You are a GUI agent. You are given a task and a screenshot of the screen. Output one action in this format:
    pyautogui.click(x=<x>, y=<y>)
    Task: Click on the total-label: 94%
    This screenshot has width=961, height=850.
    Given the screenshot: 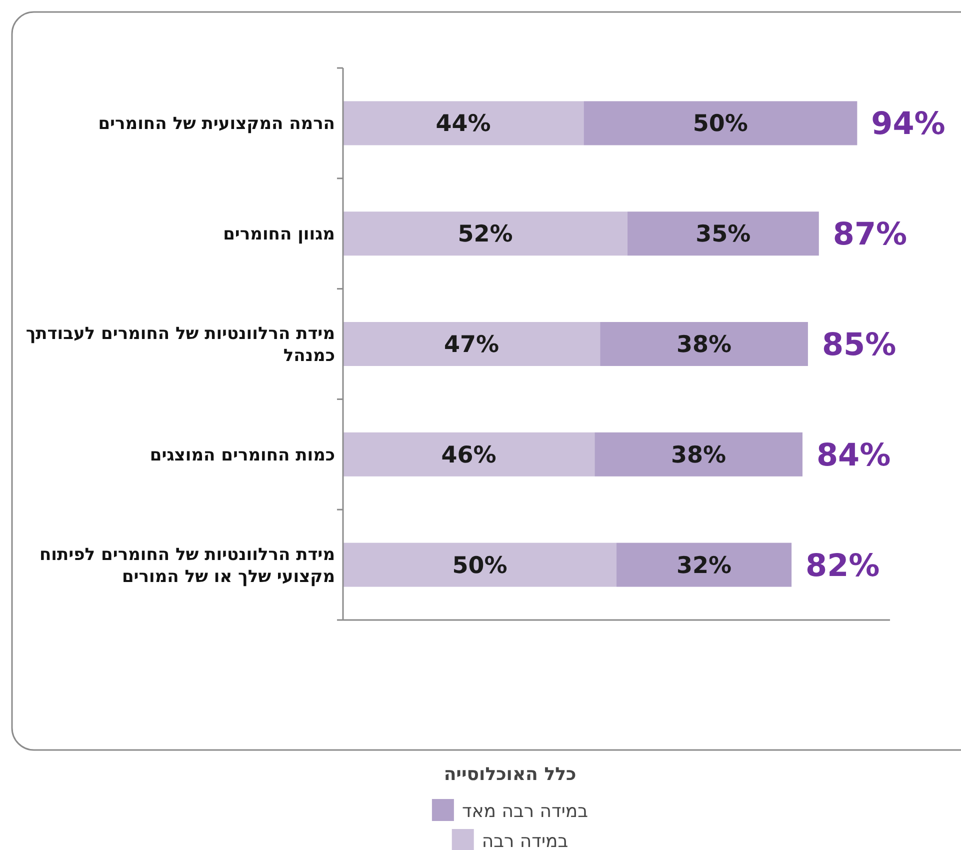 What is the action you would take?
    pyautogui.click(x=908, y=124)
    